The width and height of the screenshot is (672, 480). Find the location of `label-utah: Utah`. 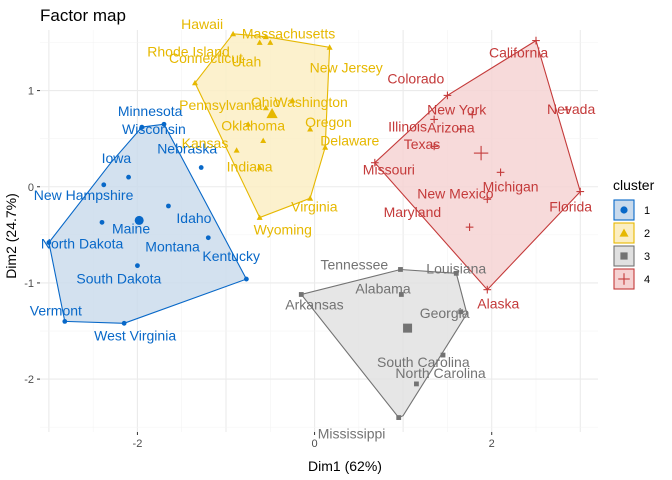

label-utah: Utah is located at coordinates (247, 62).